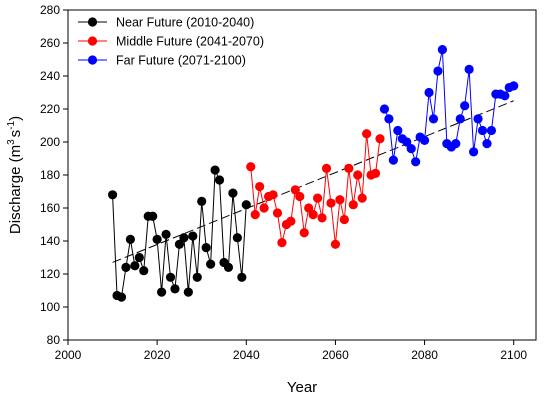 The height and width of the screenshot is (401, 550). What do you see at coordinates (50, 43) in the screenshot?
I see `y-tick-label: 260` at bounding box center [50, 43].